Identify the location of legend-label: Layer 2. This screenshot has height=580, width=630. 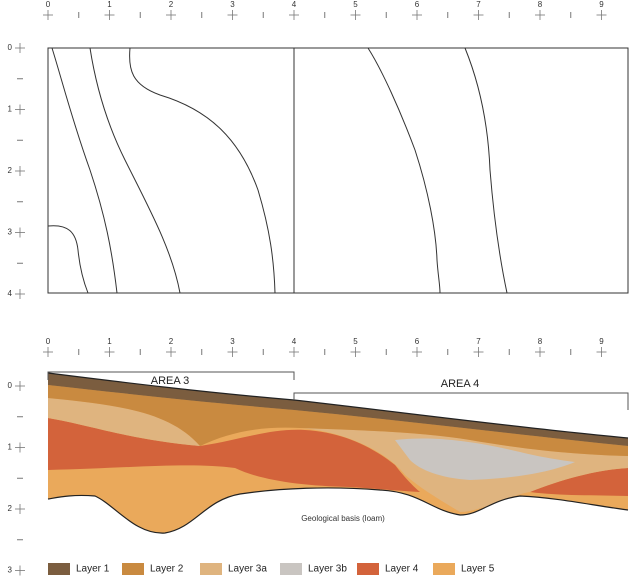
(167, 569).